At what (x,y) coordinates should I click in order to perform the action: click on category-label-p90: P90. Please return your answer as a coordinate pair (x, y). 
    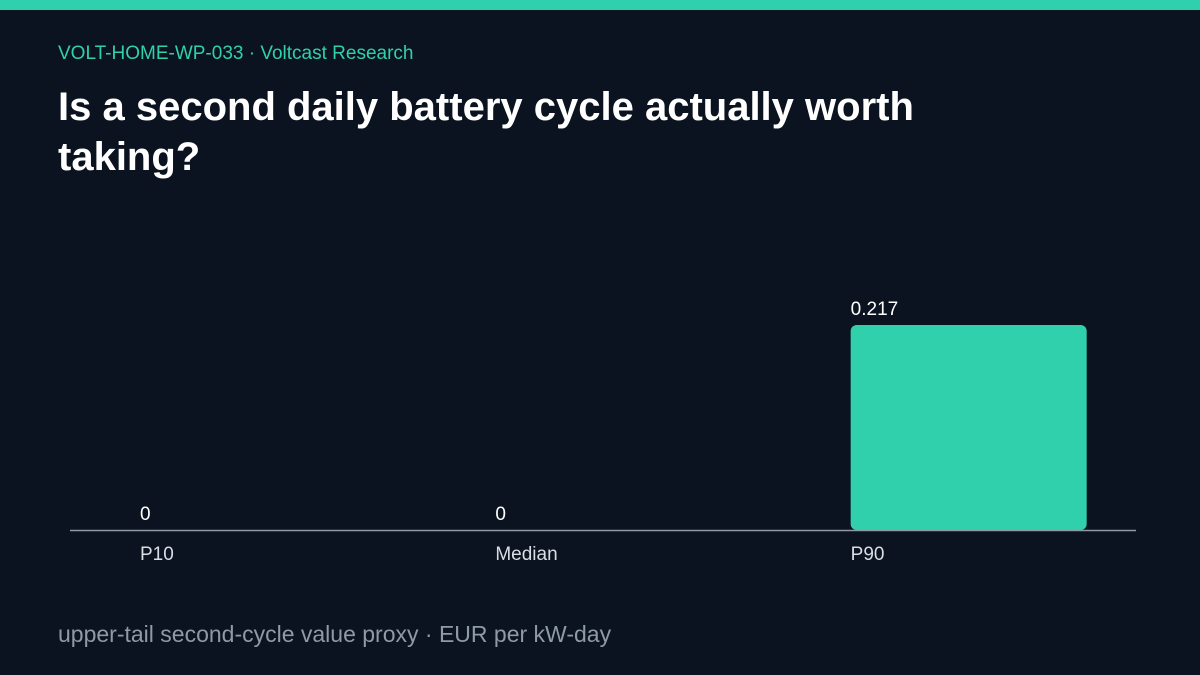
    Looking at the image, I should click on (868, 554).